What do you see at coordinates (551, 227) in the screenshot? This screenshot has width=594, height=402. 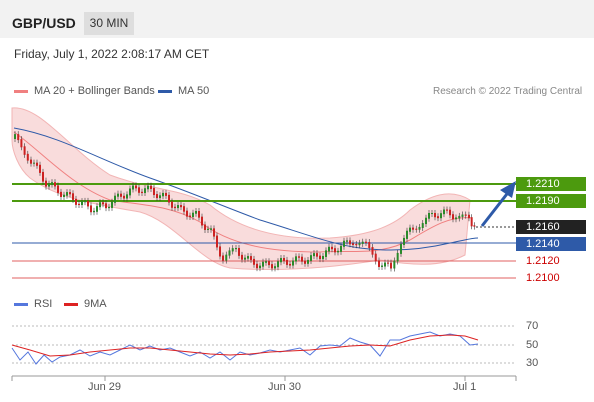 I see `current-price-tag: 1.2160` at bounding box center [551, 227].